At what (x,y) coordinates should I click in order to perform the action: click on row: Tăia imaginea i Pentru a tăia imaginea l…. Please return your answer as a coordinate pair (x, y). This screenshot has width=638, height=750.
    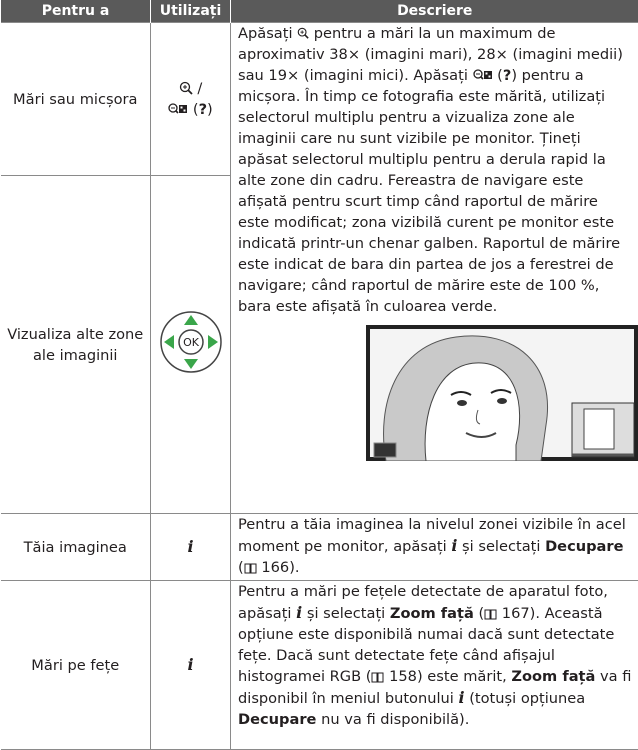
    Looking at the image, I should click on (319, 547).